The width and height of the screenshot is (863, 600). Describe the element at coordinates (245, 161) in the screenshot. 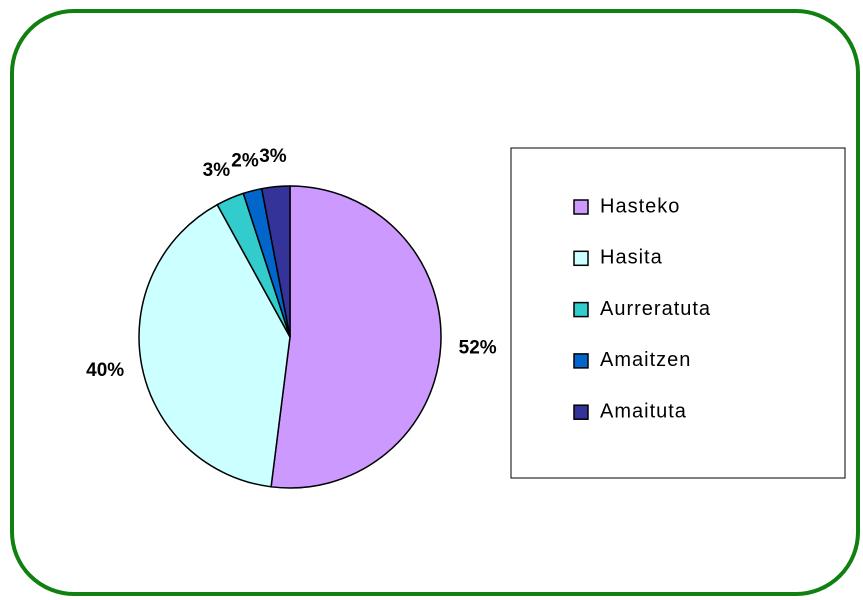

I see `data-label: 2%` at that location.